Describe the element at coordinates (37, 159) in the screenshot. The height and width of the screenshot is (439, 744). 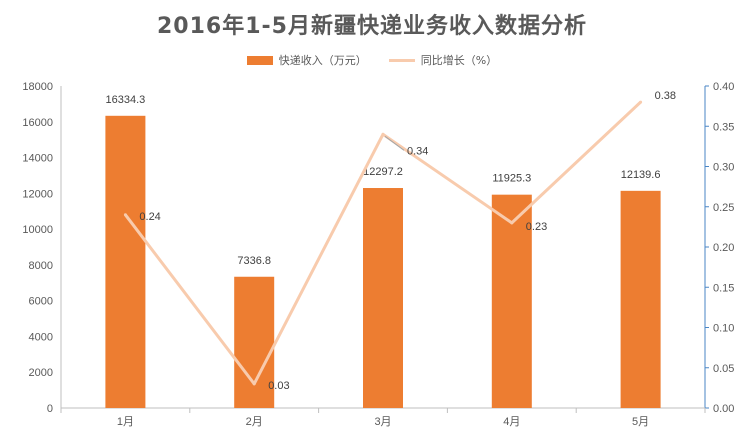
I see `y-left-tick-label: 14000` at that location.